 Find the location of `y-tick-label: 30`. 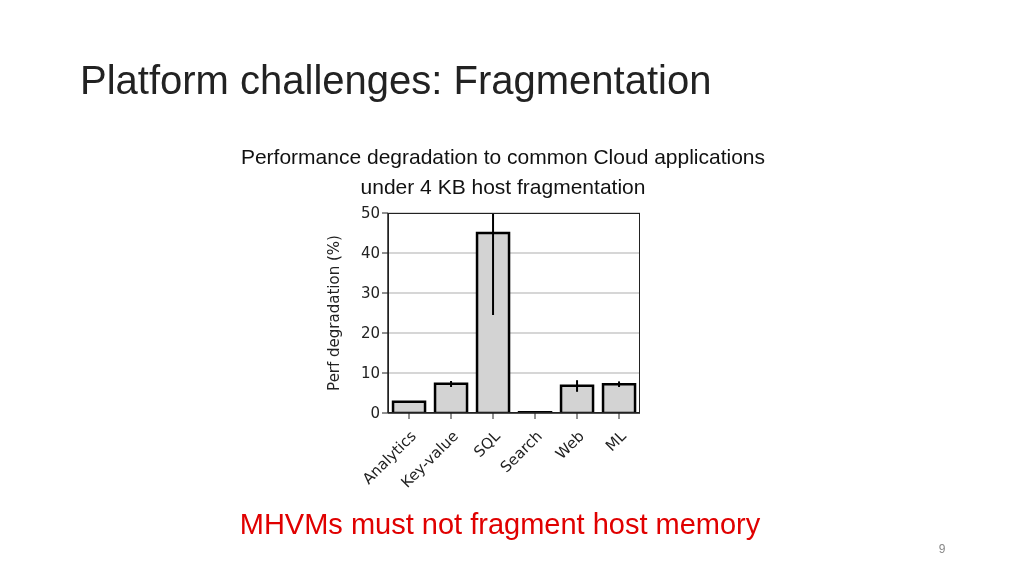

y-tick-label: 30 is located at coordinates (370, 293).